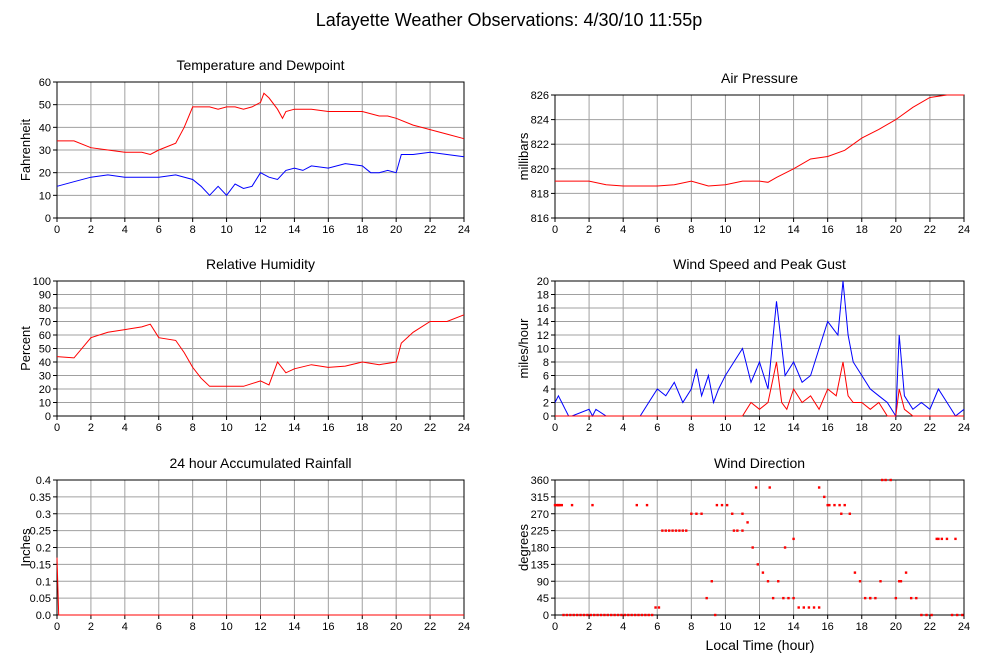 The height and width of the screenshot is (664, 999). Describe the element at coordinates (546, 363) in the screenshot. I see `y-tick-label: 8` at that location.